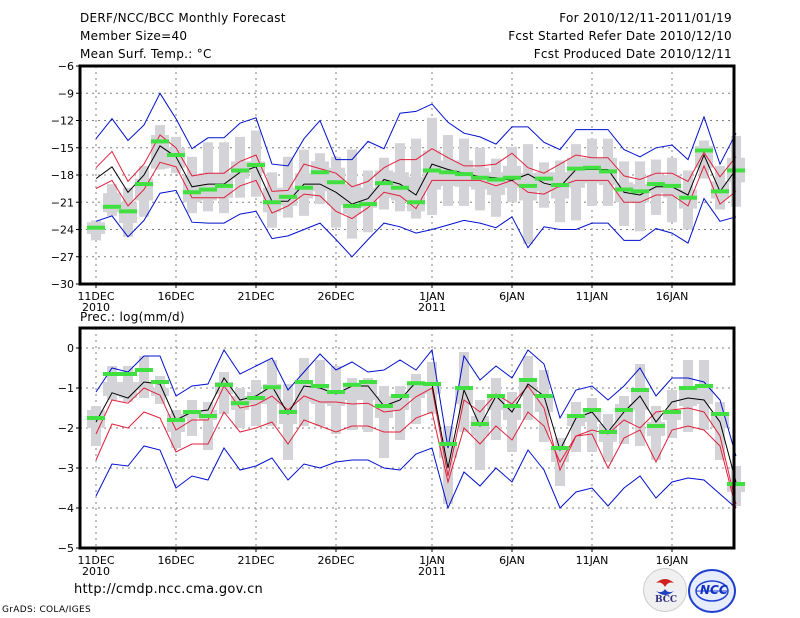  I want to click on chart-title: DERF/NCC/BCC Monthly Forecast, so click(183, 18).